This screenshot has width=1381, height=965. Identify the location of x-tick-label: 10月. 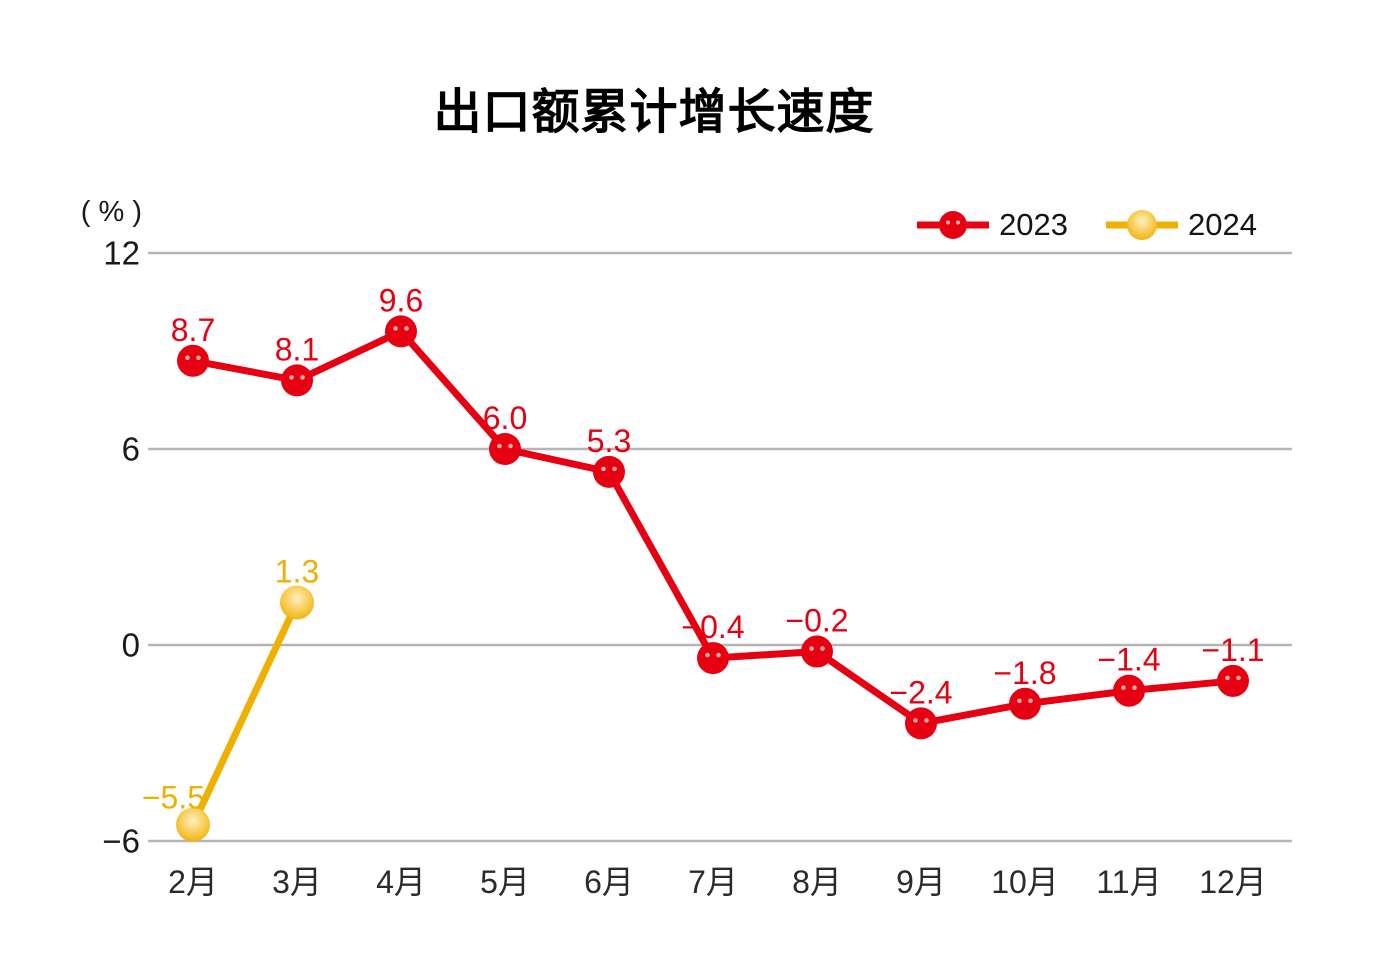
(1025, 882).